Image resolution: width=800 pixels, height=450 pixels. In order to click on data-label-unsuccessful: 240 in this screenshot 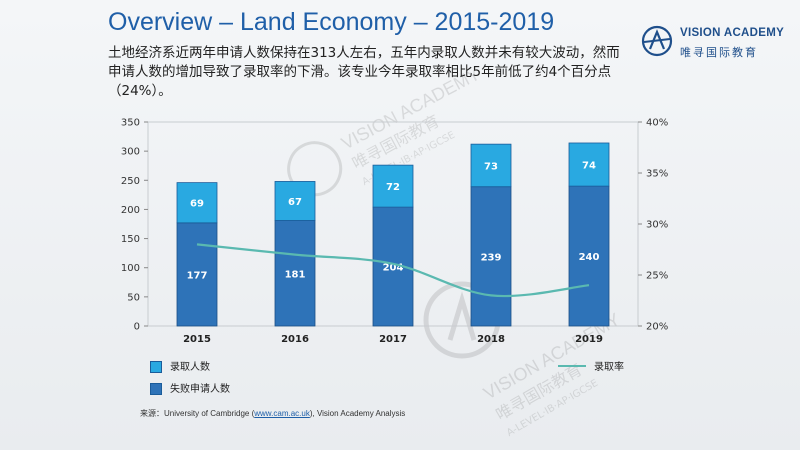, I will do `click(589, 257)`.